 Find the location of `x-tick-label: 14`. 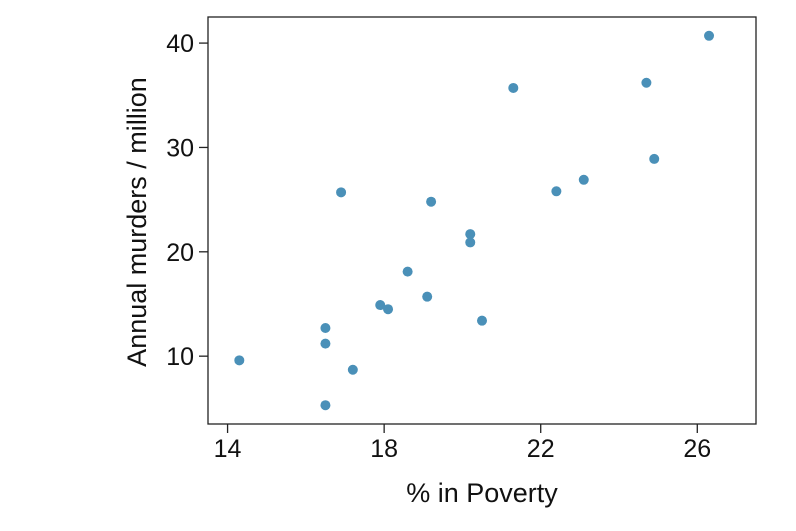

x-tick-label: 14 is located at coordinates (228, 449).